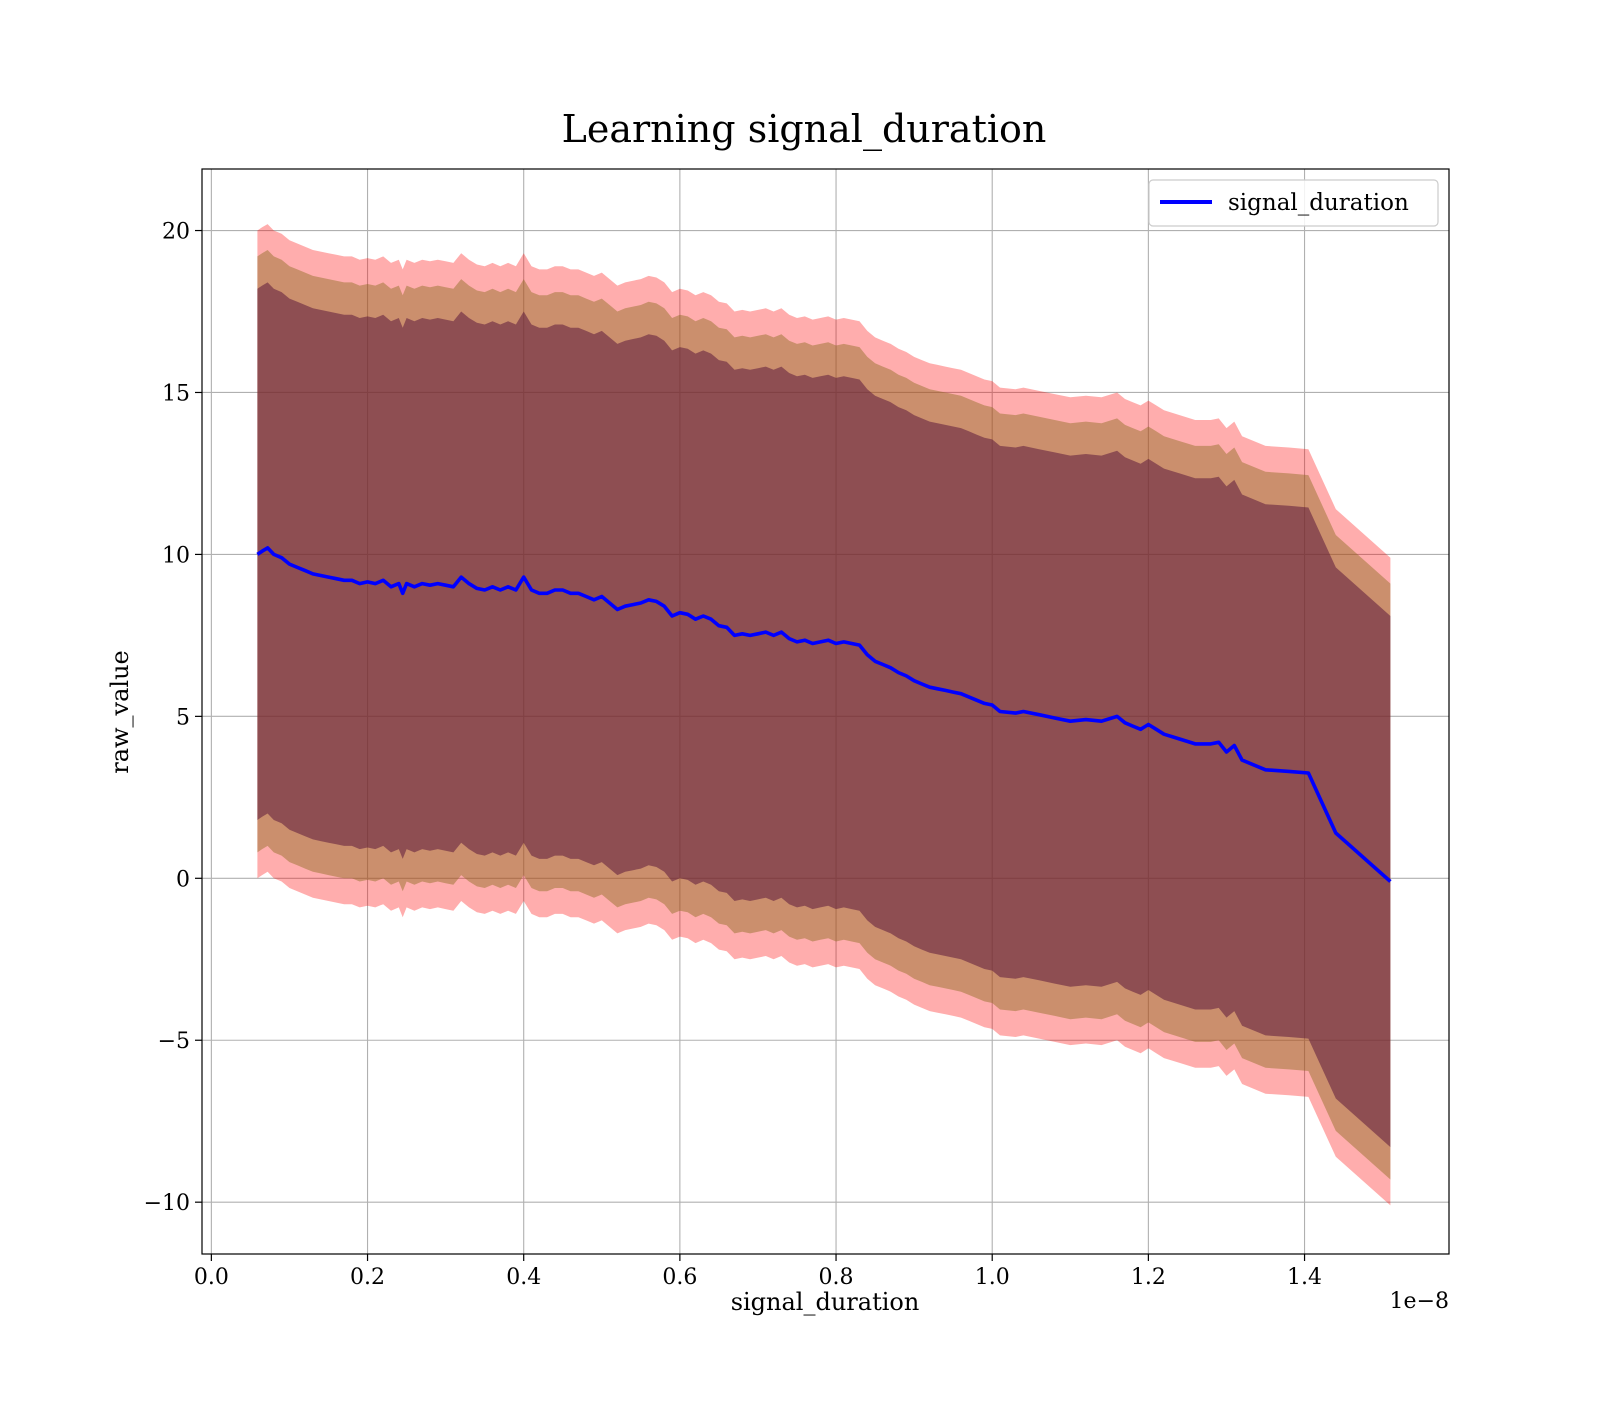 The height and width of the screenshot is (1404, 1600). I want to click on x-tick-label: 0.6, so click(679, 1277).